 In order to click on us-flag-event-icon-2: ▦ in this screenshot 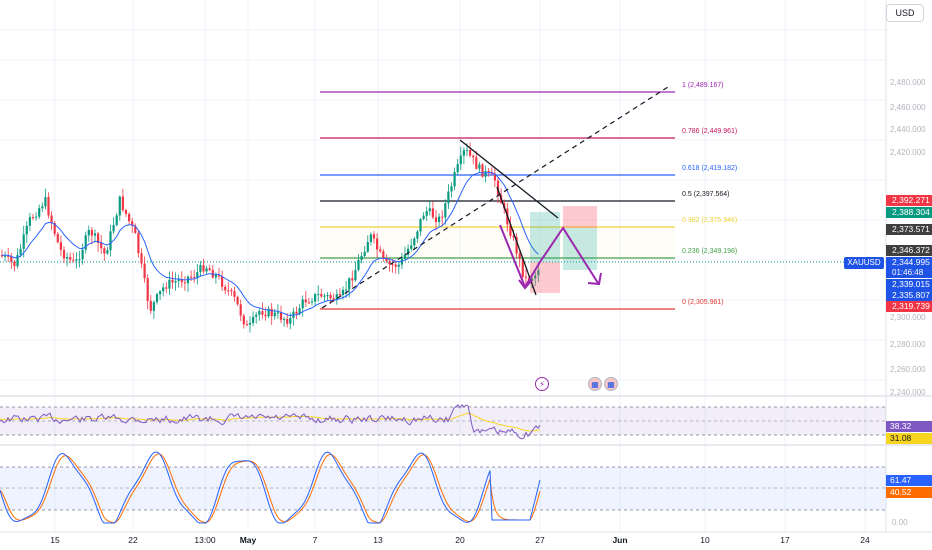, I will do `click(611, 384)`.